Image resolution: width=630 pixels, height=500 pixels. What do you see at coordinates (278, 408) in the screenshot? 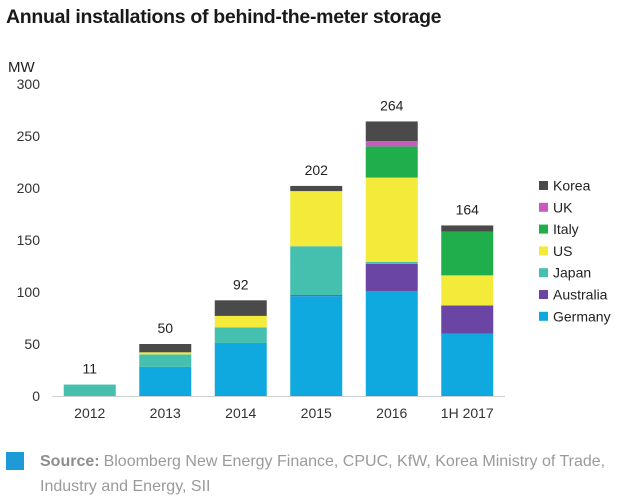
I see `x-axis-ticks: 2012 2013 2014 2015 2016 1H 2017` at bounding box center [278, 408].